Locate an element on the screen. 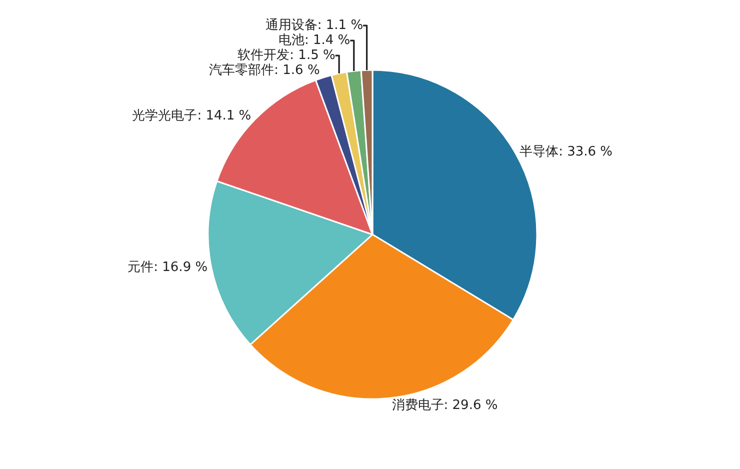 The image size is (740, 469). slice-label: 半导体: 33.6 % is located at coordinates (566, 152).